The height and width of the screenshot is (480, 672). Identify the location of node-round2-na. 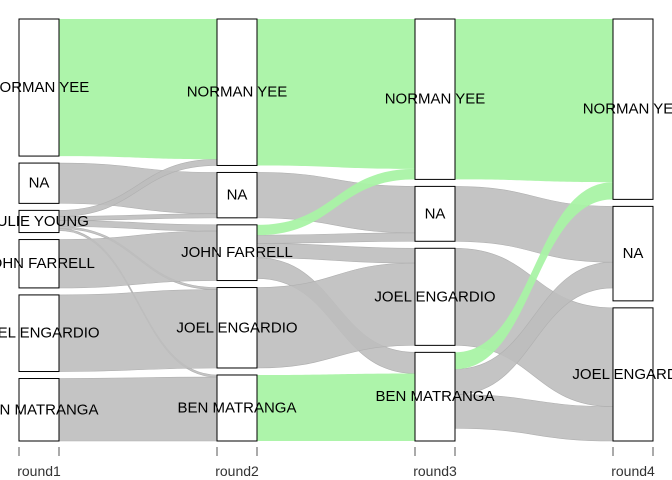
(237, 195).